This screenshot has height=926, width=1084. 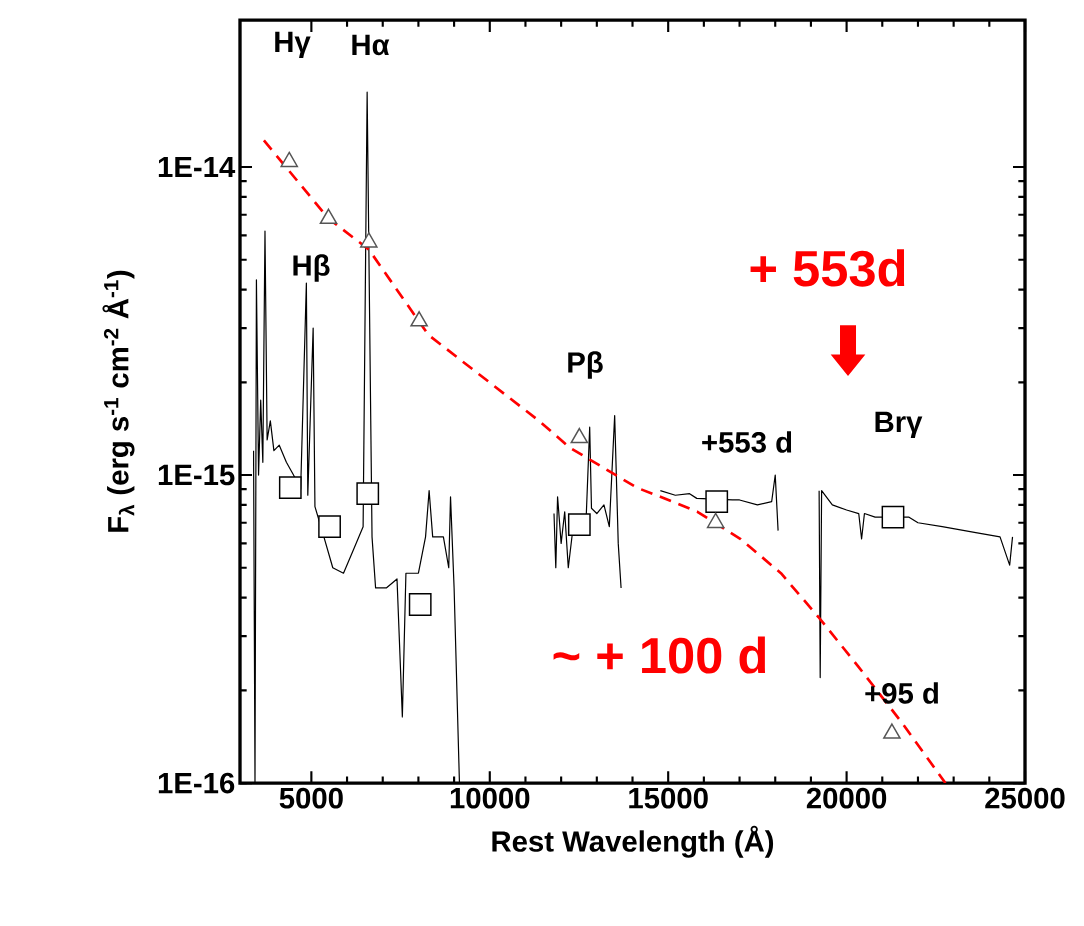 What do you see at coordinates (293, 45) in the screenshot?
I see `annotation: Hγ` at bounding box center [293, 45].